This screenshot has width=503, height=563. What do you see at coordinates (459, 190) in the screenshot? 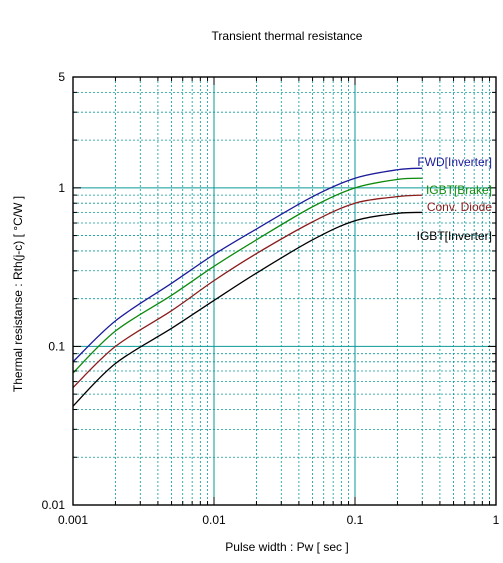
I see `series-label-igbt-brake: IGBT[Brake]` at bounding box center [459, 190].